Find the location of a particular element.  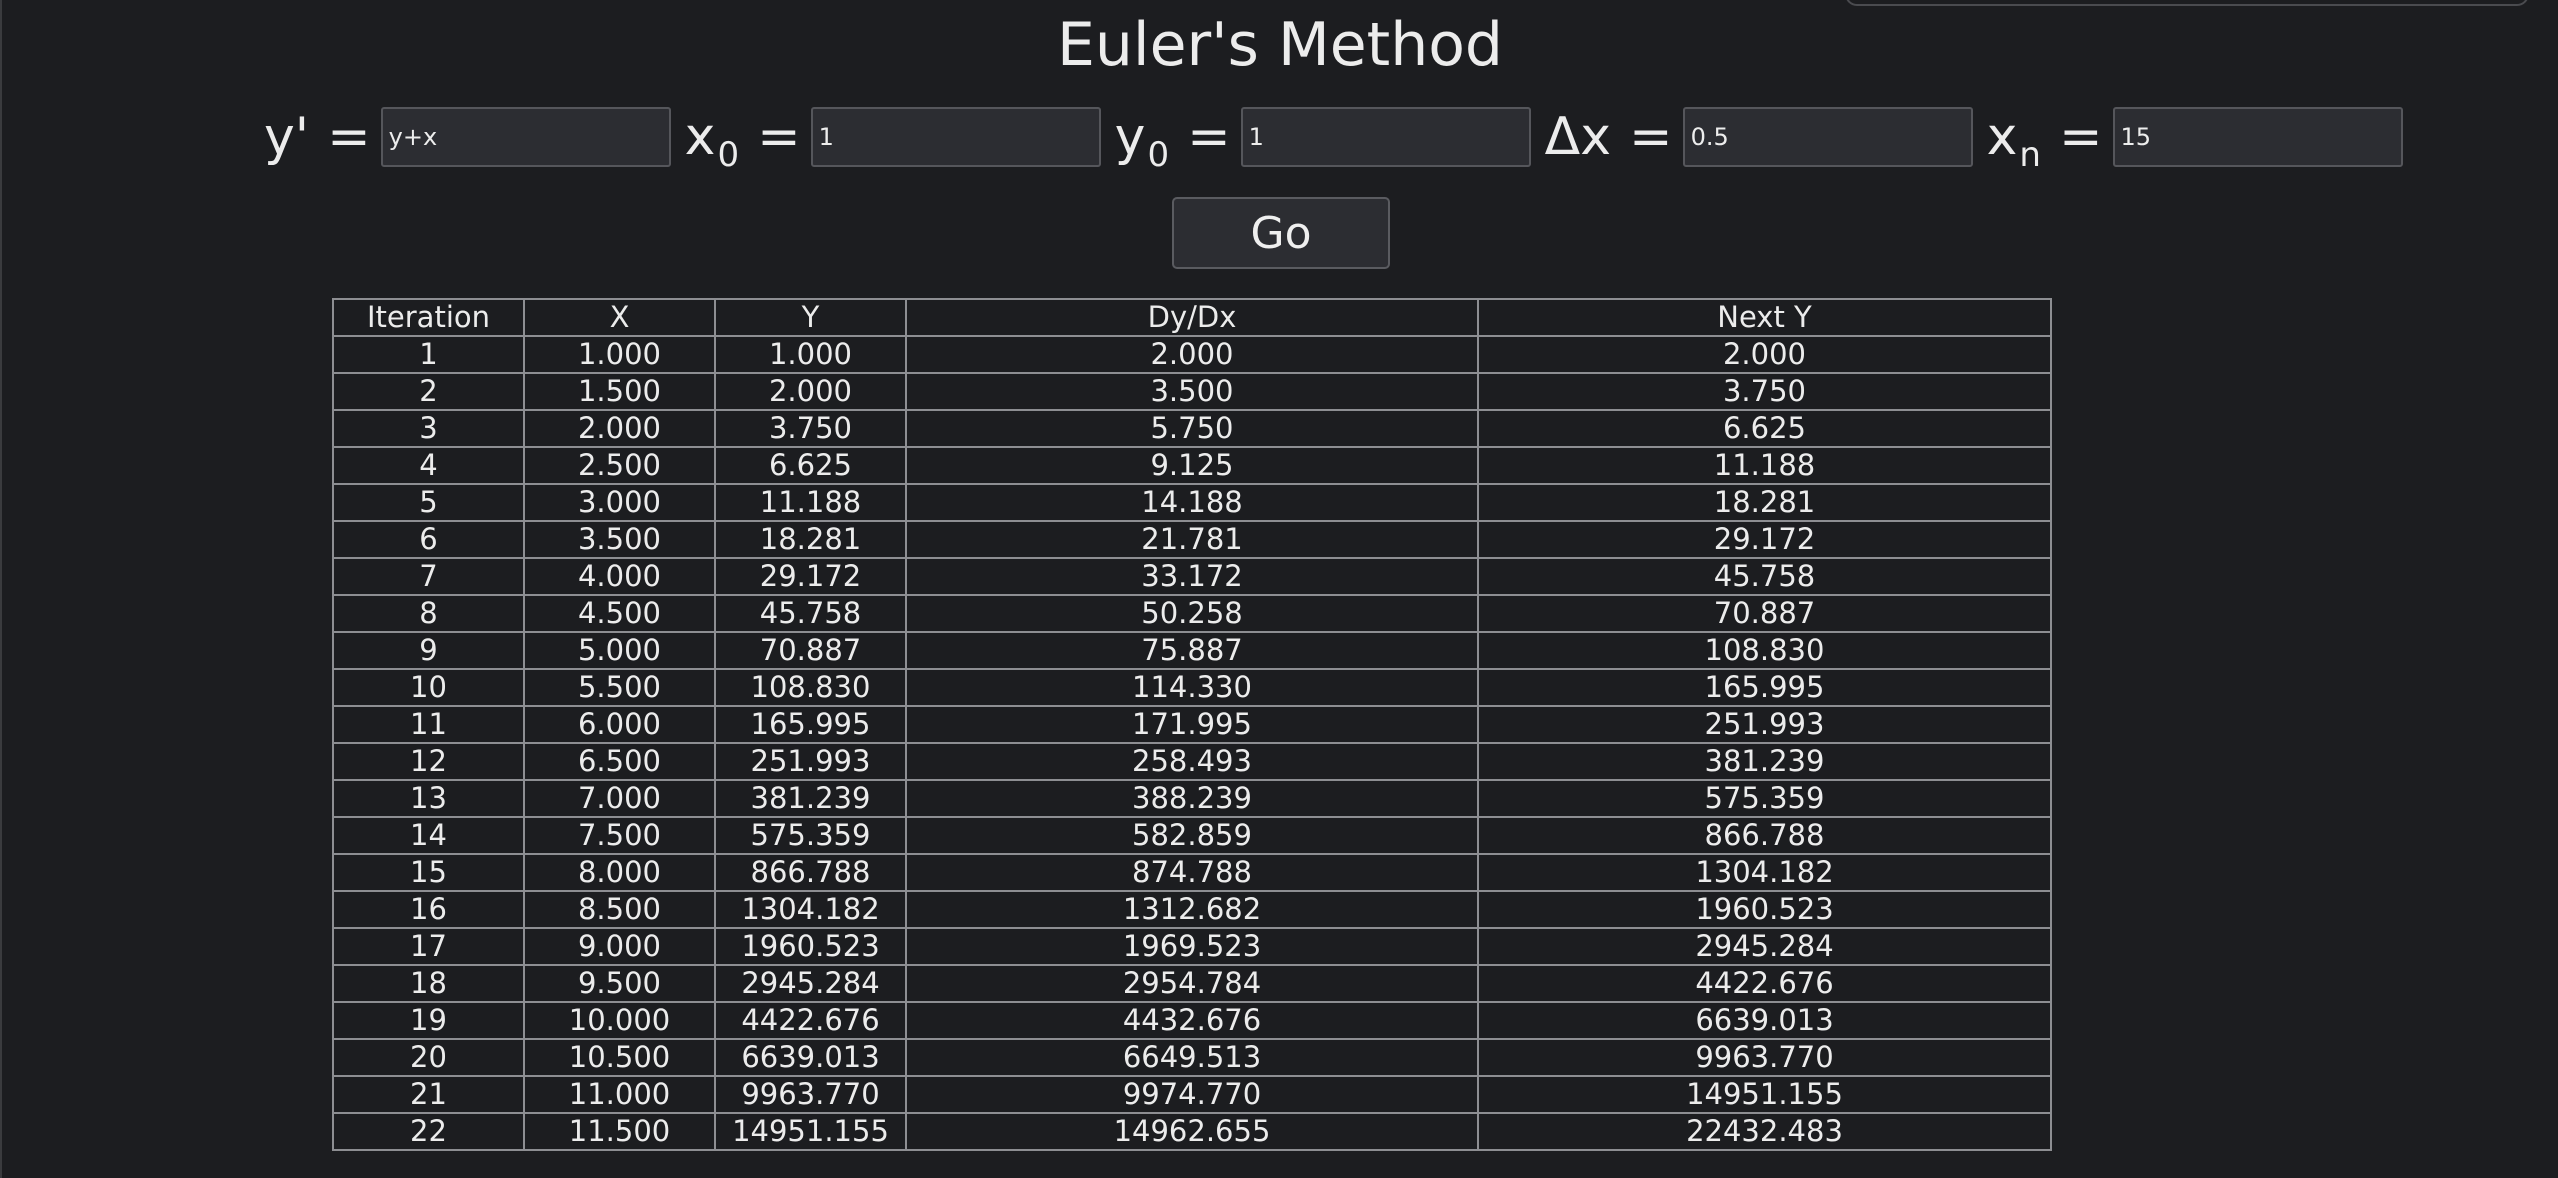

next-y-cell: 3.750 is located at coordinates (1764, 391).